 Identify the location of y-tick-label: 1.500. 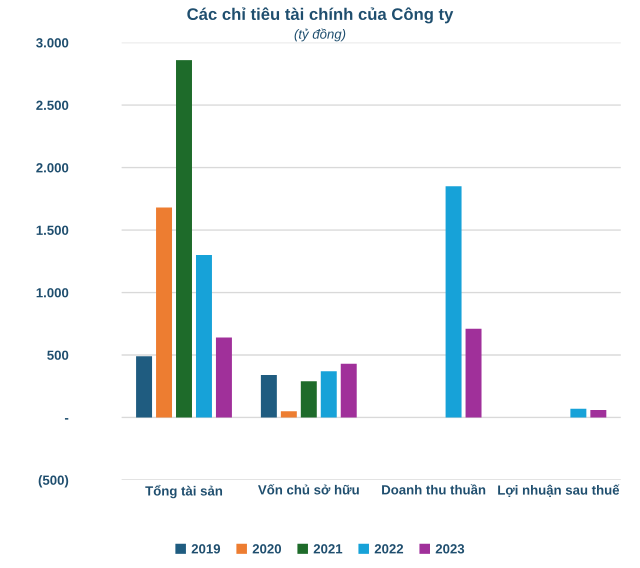
(52, 230).